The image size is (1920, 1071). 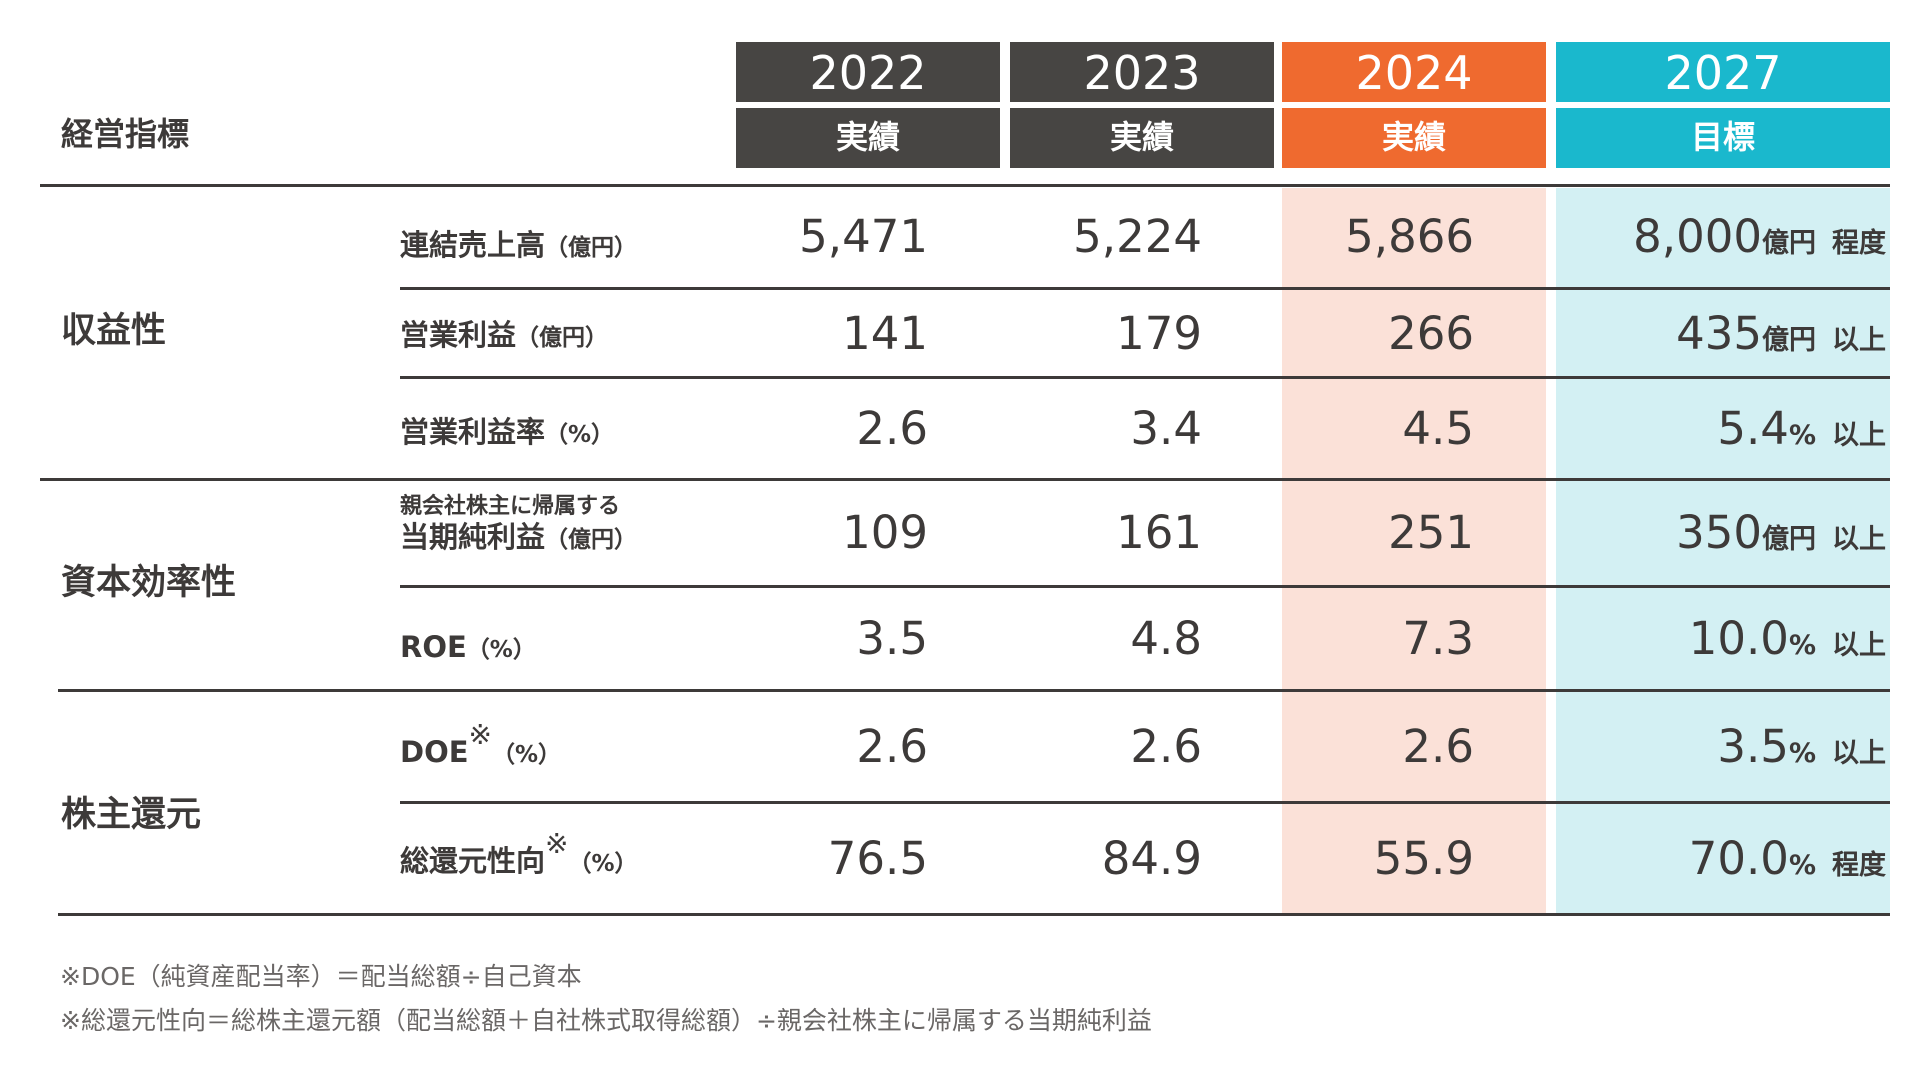 I want to click on value-2024: 2.6, so click(x=1438, y=746).